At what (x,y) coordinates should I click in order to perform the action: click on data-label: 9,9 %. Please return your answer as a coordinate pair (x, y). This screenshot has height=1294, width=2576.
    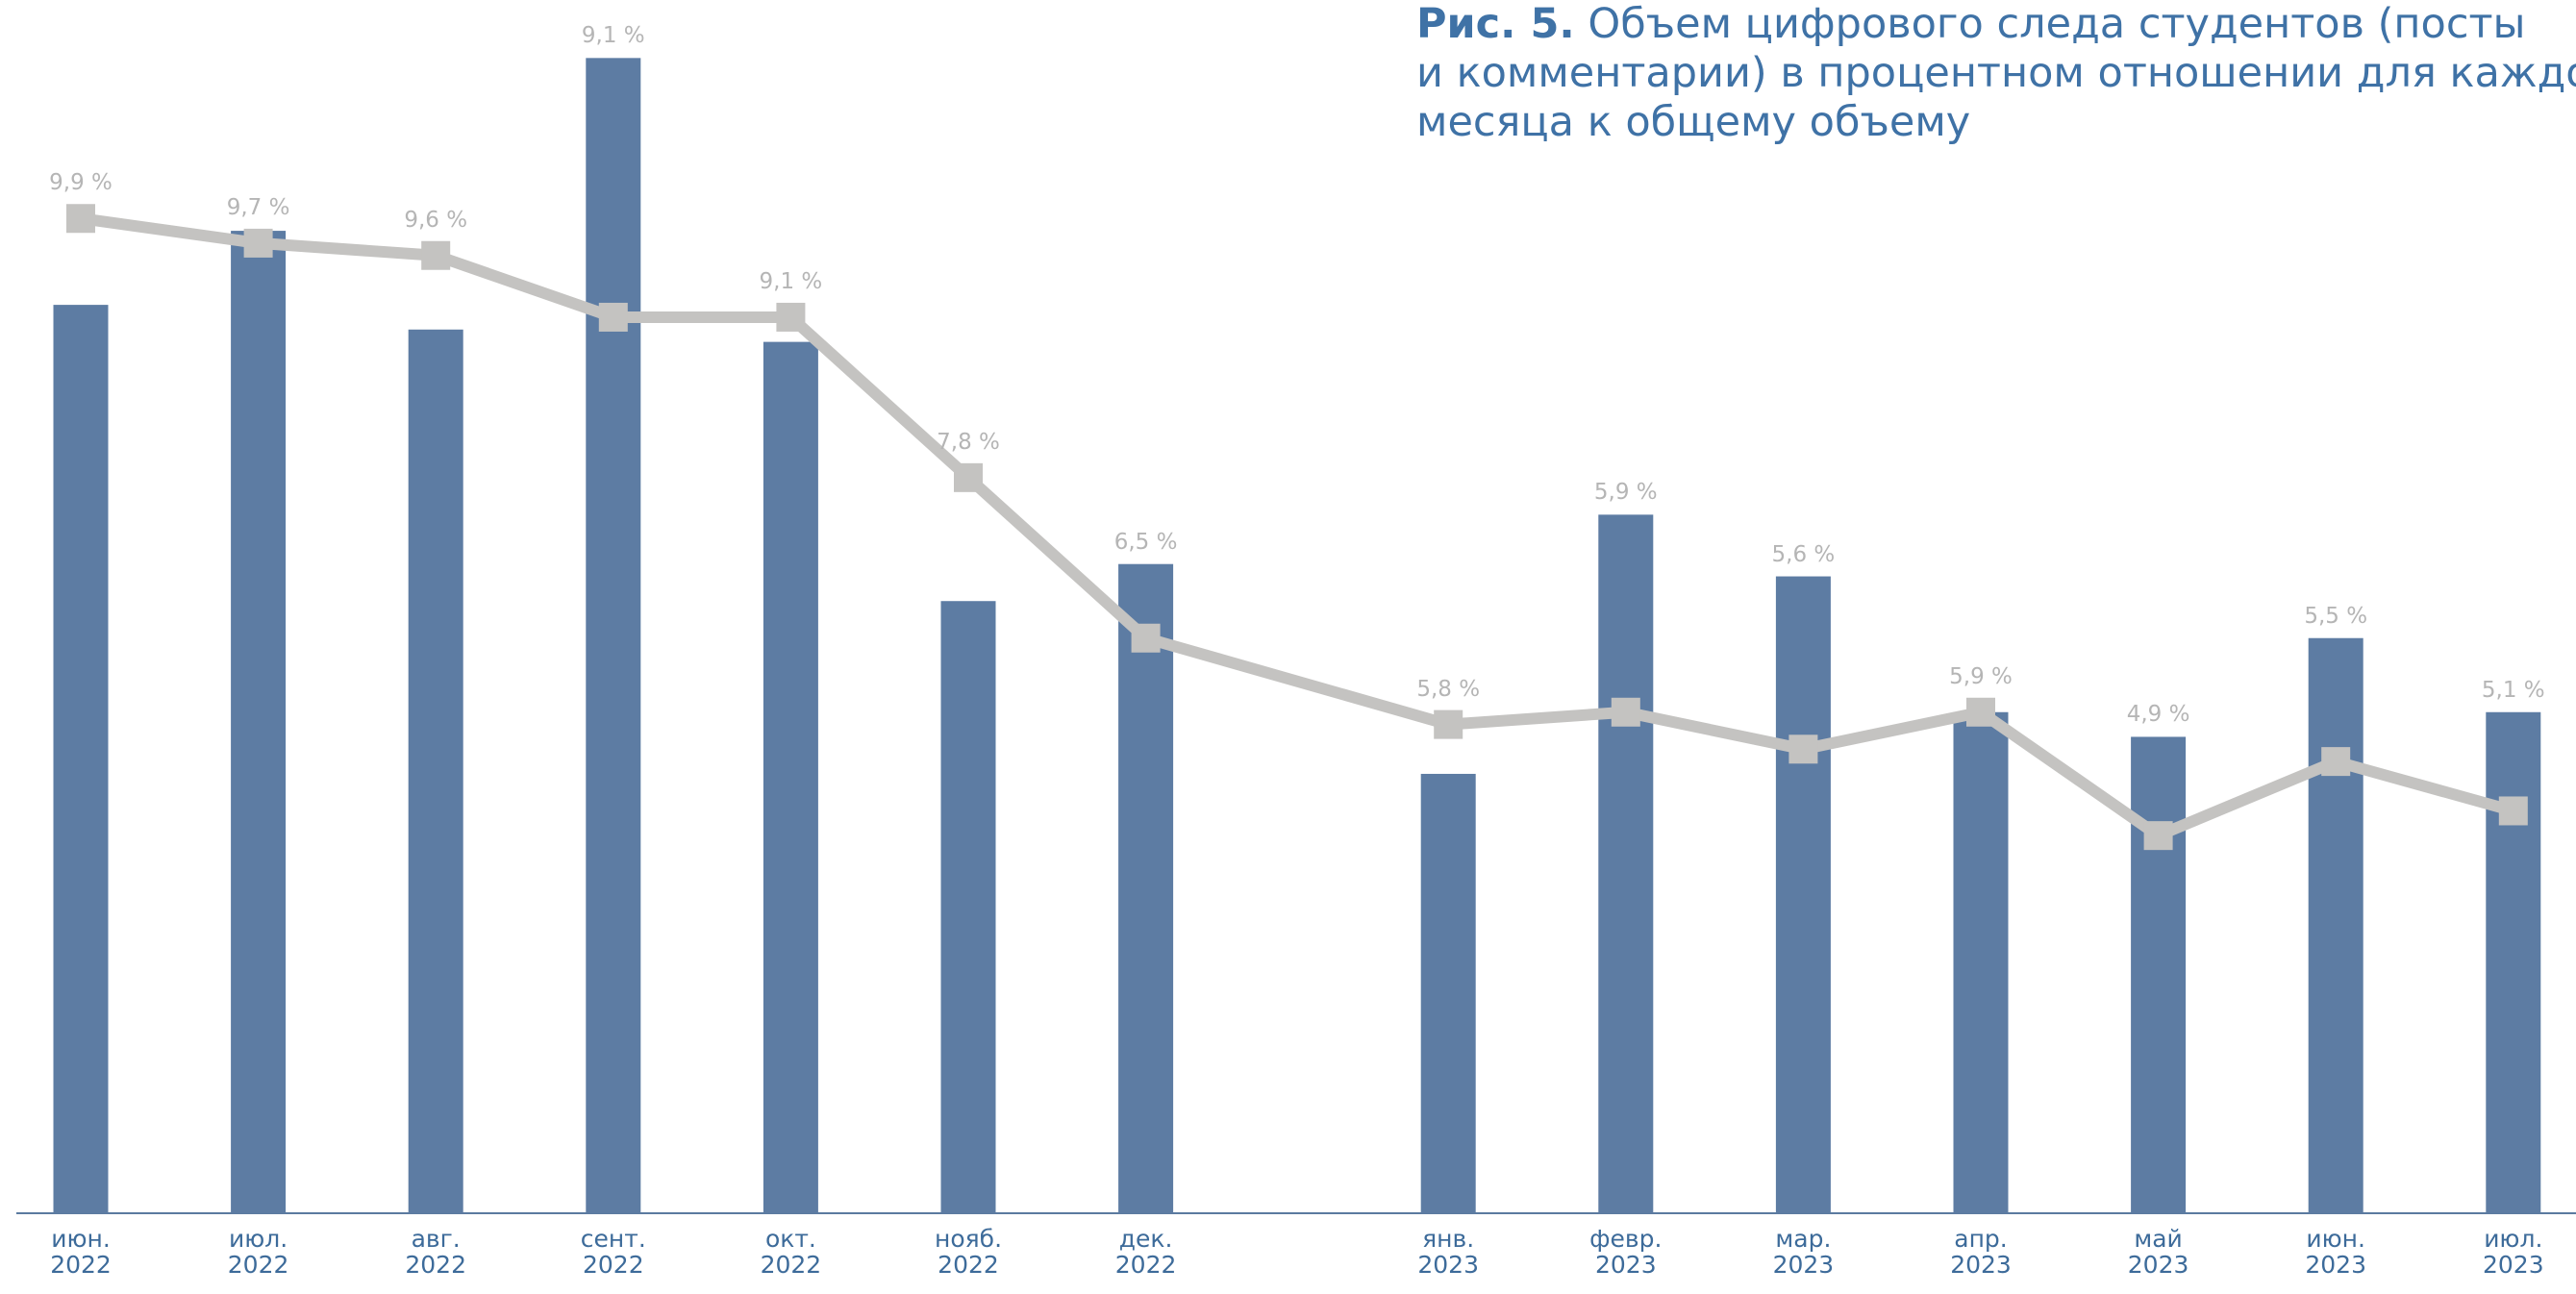
    Looking at the image, I should click on (81, 183).